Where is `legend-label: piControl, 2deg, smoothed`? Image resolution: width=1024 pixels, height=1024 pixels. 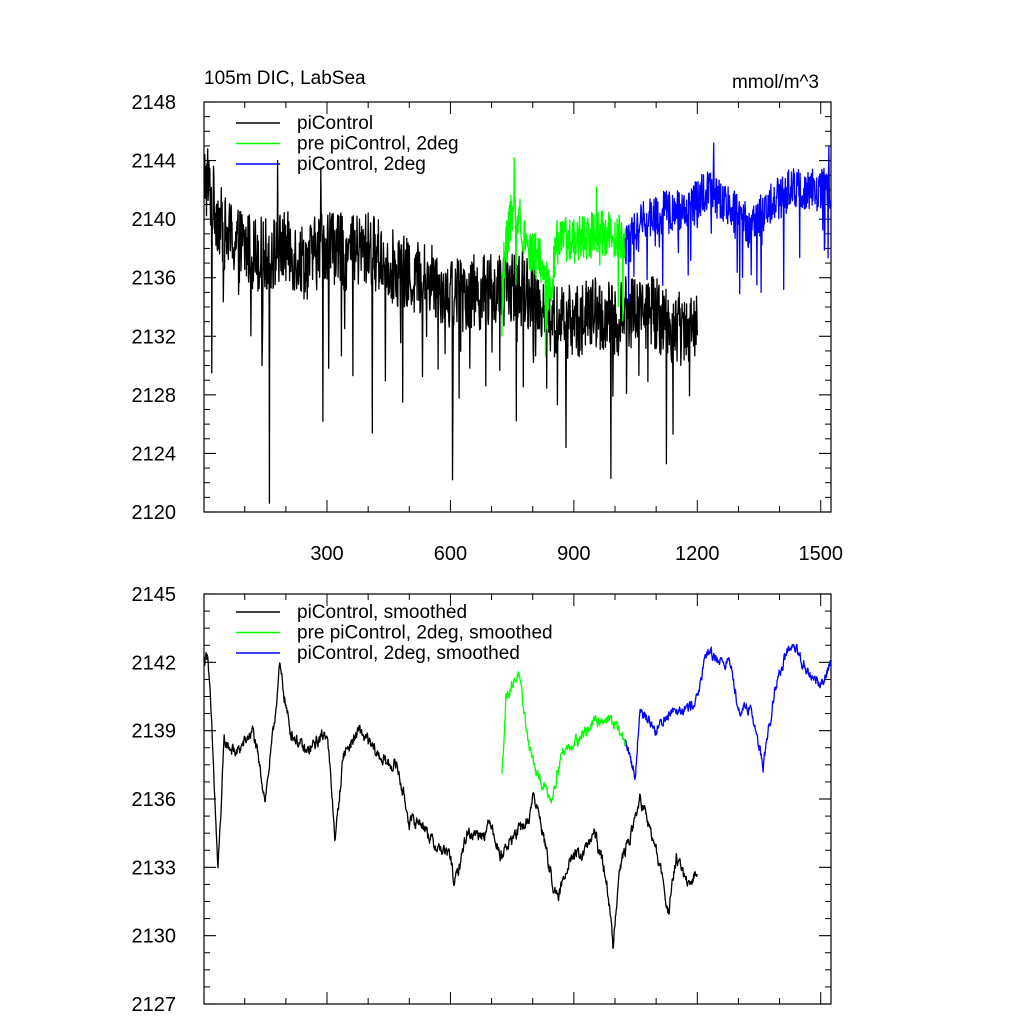 legend-label: piControl, 2deg, smoothed is located at coordinates (408, 653).